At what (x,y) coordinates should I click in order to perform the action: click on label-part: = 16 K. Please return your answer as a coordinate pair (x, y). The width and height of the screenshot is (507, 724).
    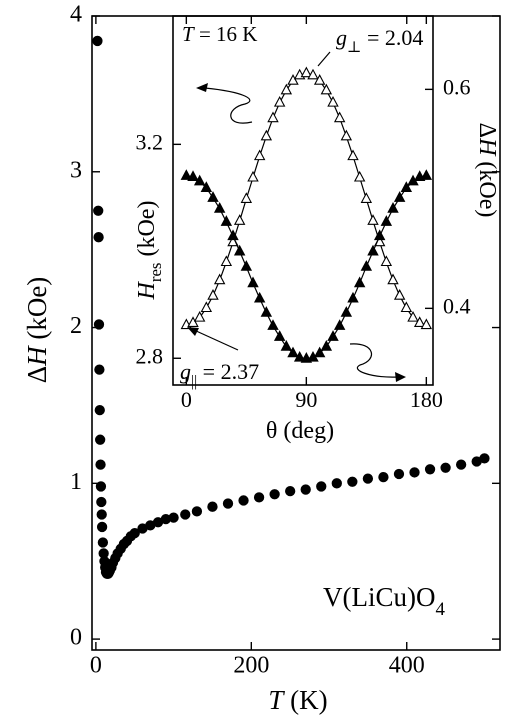
    Looking at the image, I should click on (226, 34).